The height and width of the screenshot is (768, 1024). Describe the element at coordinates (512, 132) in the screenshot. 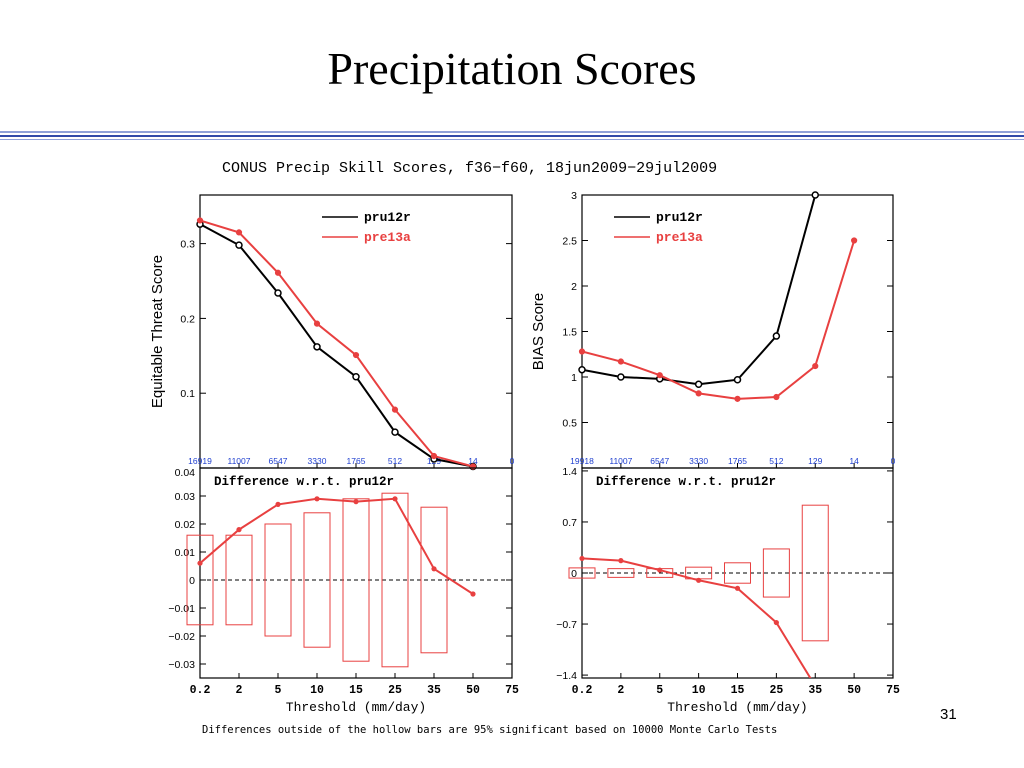

I see `title-rule-top` at that location.